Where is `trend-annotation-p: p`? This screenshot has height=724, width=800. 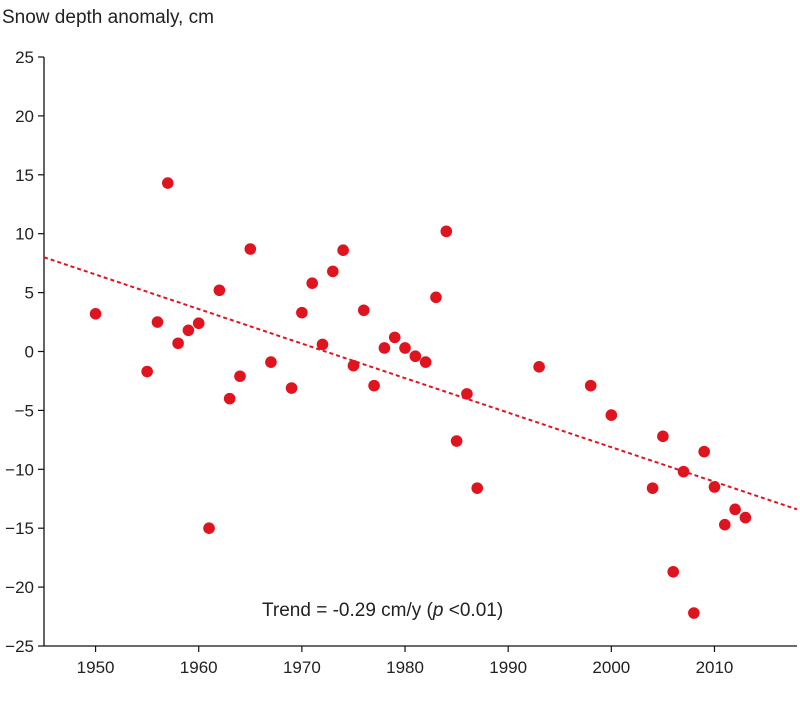
trend-annotation-p: p is located at coordinates (438, 610).